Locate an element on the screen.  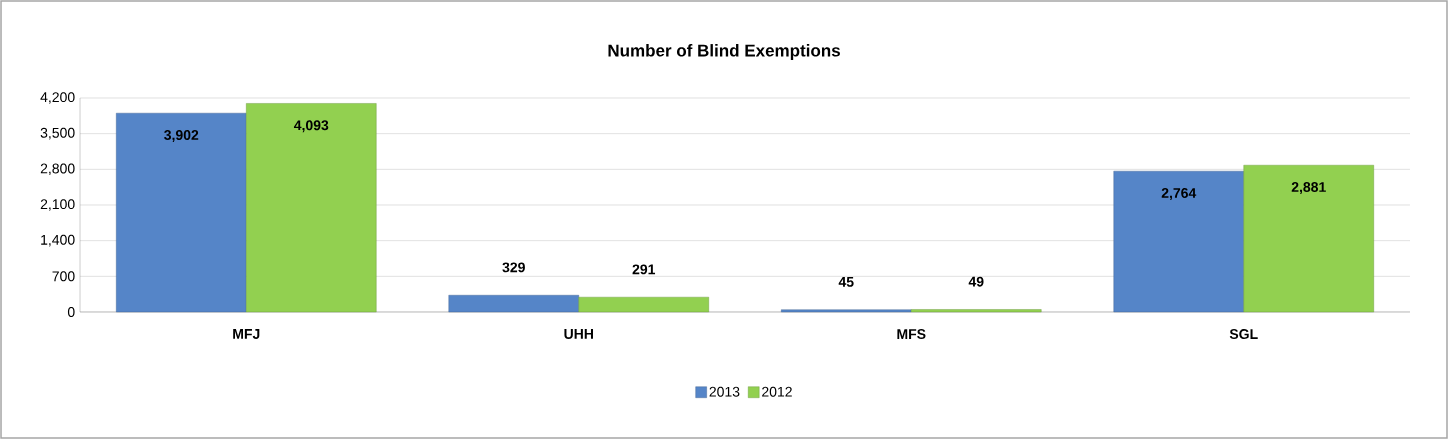
x-tick-label: MFJ is located at coordinates (246, 334).